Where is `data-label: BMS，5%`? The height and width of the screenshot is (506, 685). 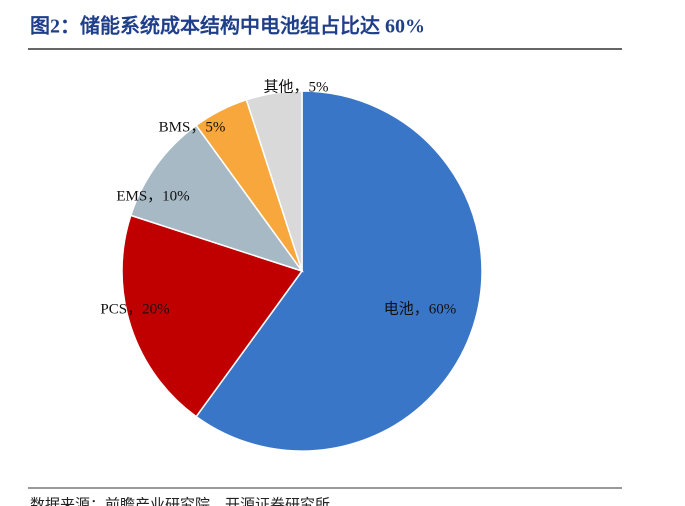
data-label: BMS，5% is located at coordinates (192, 127).